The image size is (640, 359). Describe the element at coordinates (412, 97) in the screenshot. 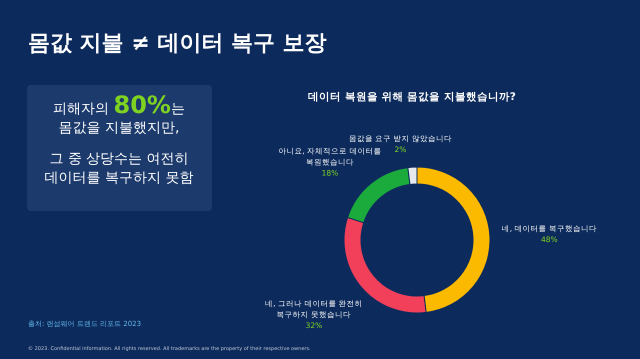

I see `chart-subtitle: 데이터 복원을 위해 몸값을 지불했습니까?` at that location.